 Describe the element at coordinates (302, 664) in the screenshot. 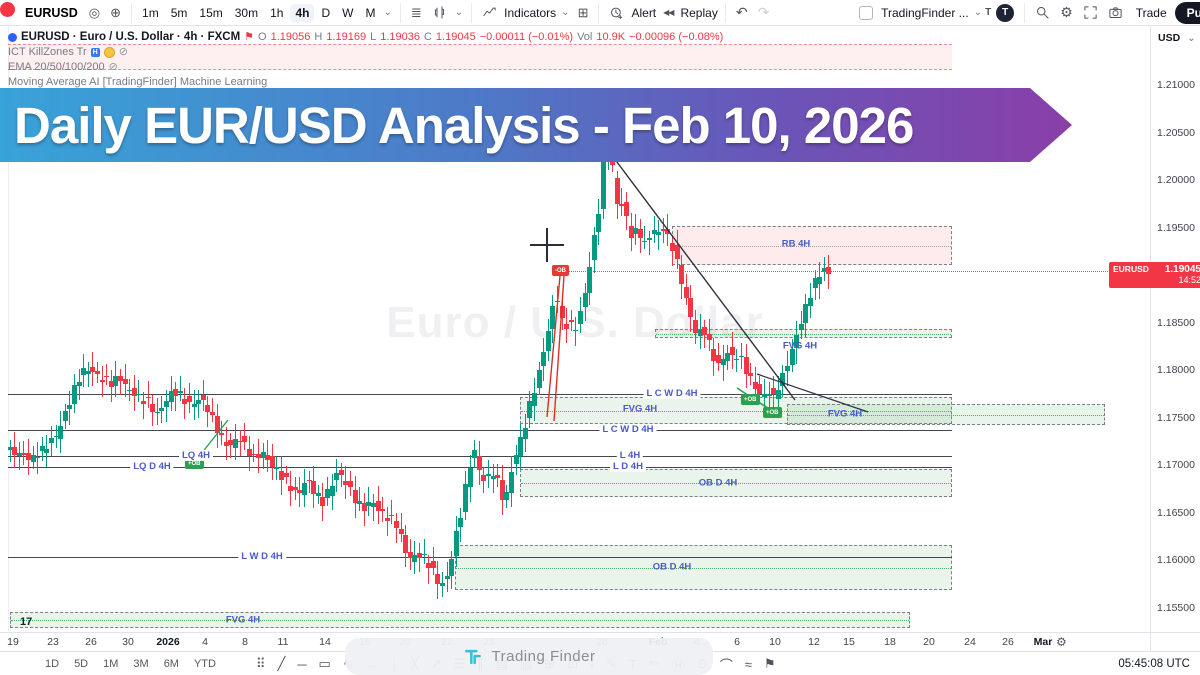

I see `horizontal-line-tool-icon: ─` at that location.